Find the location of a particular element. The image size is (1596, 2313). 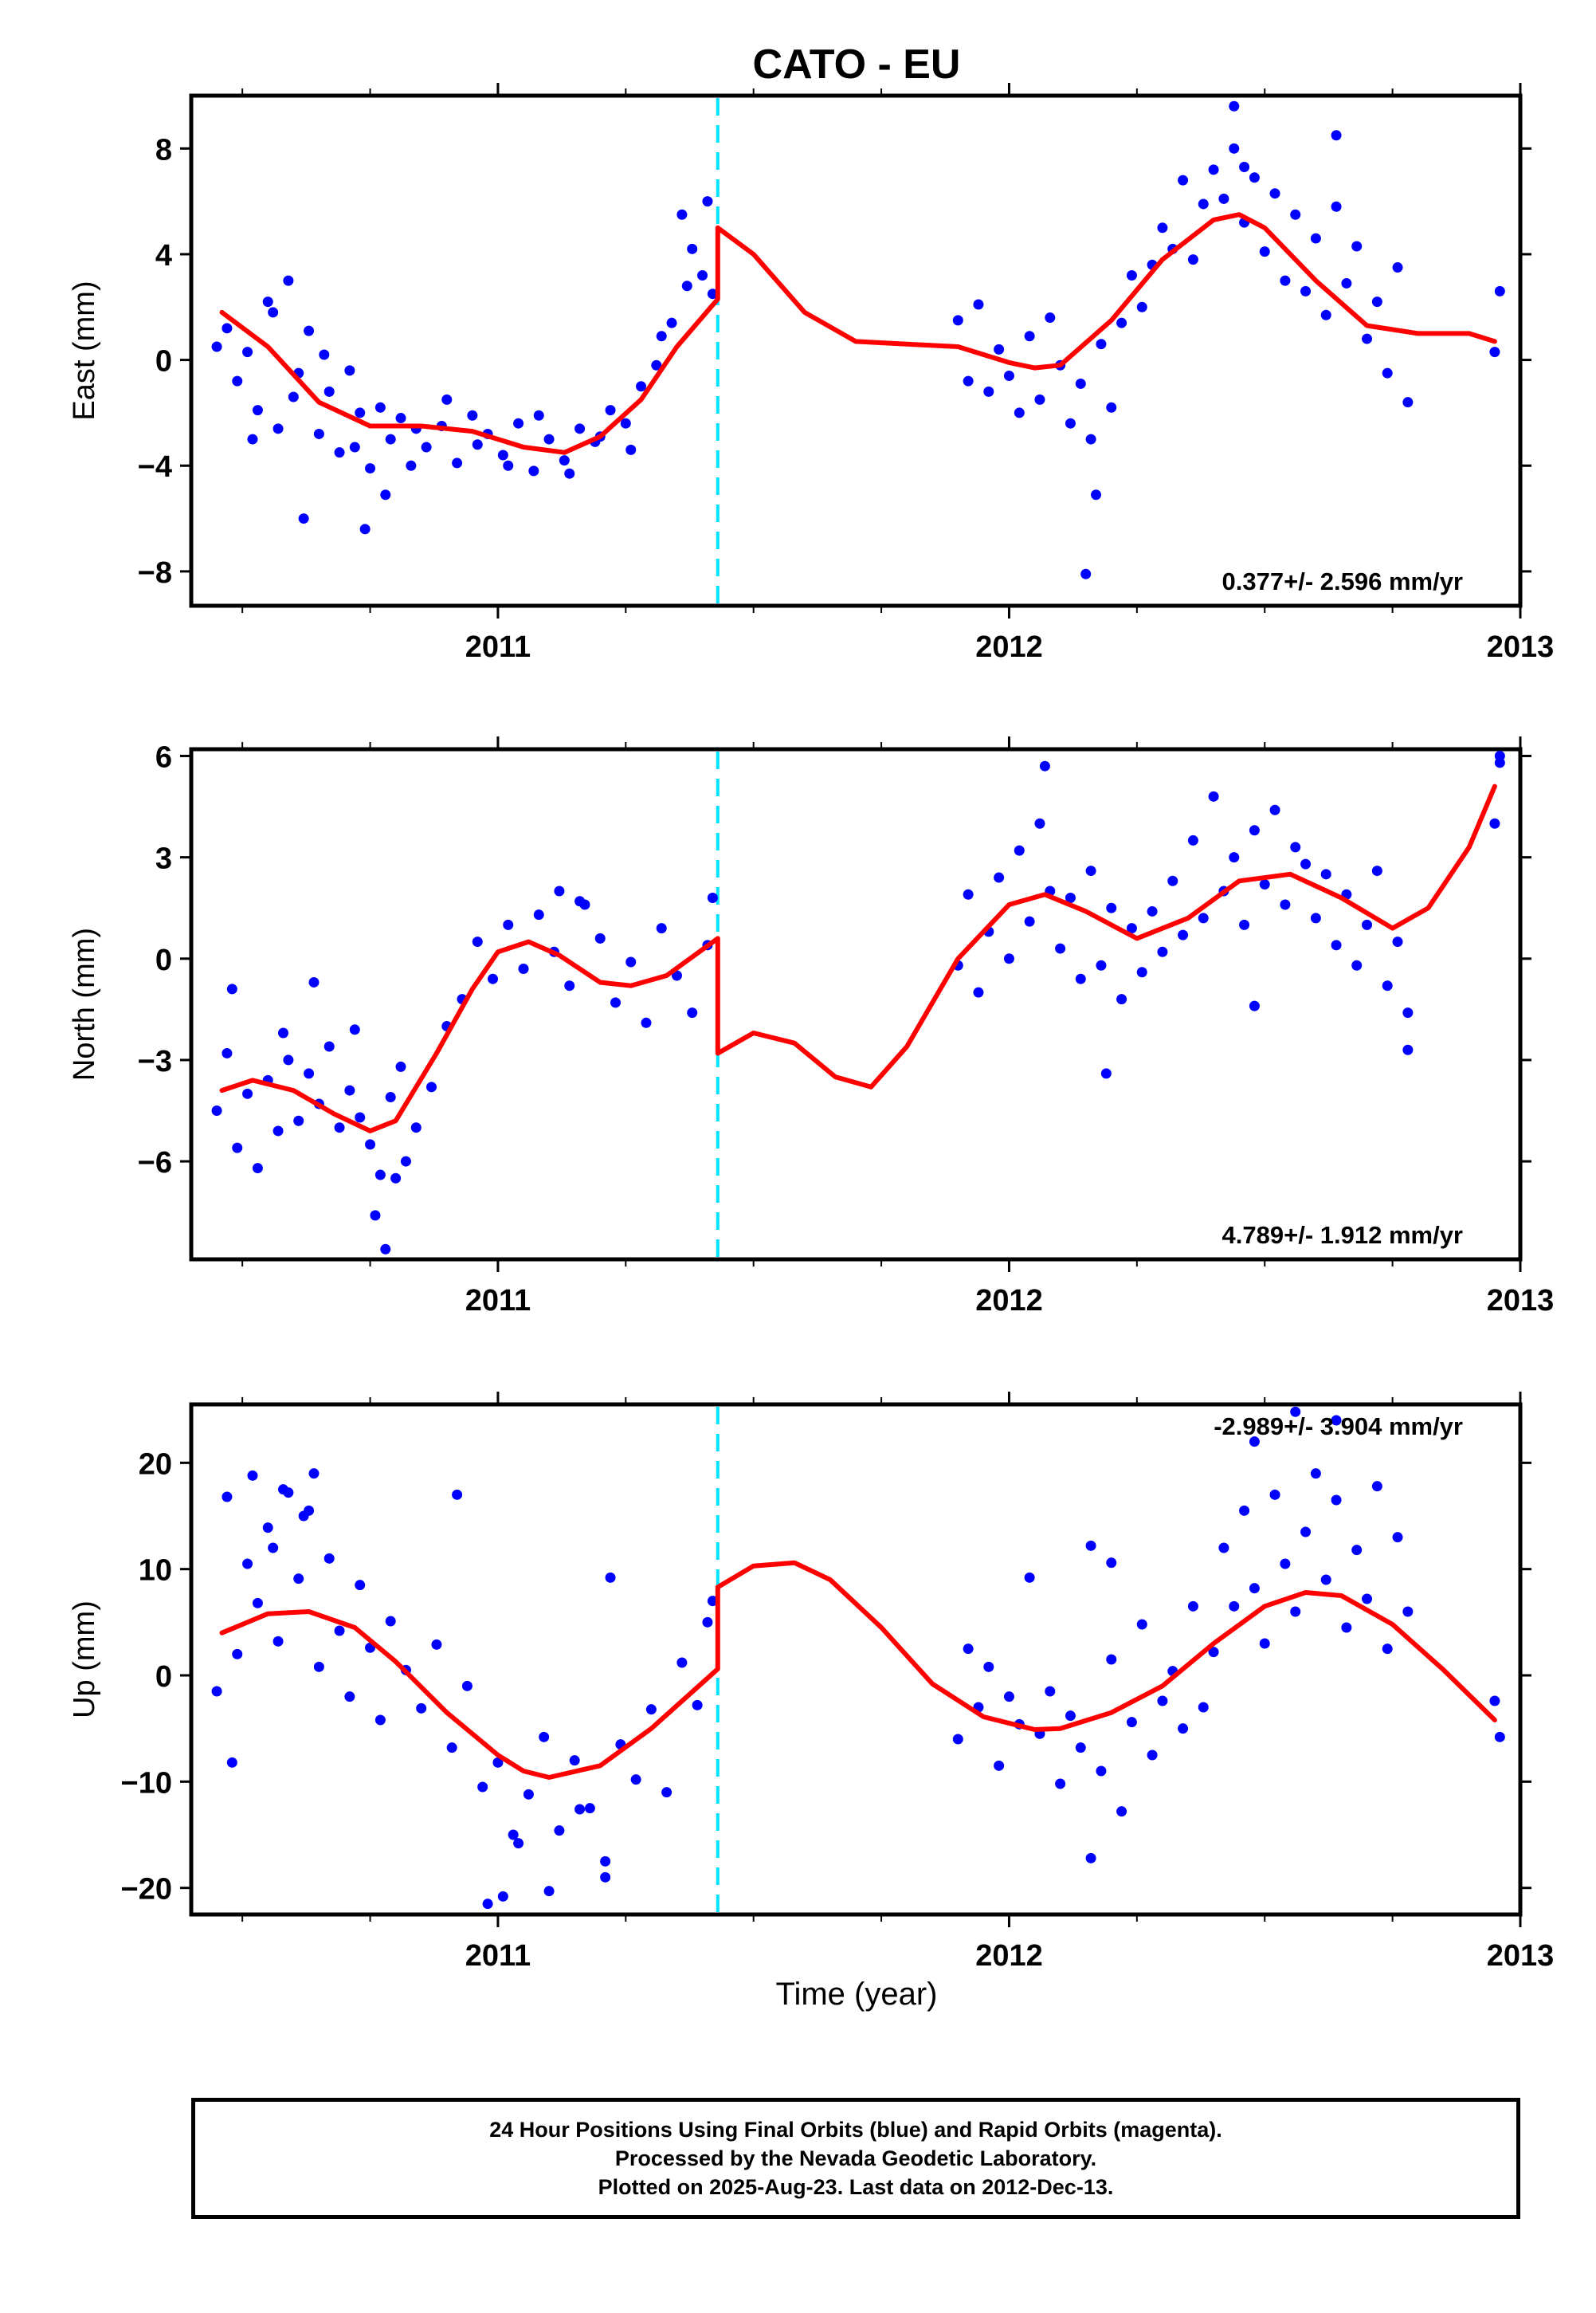

north-ytick-label: 3 is located at coordinates (164, 859).